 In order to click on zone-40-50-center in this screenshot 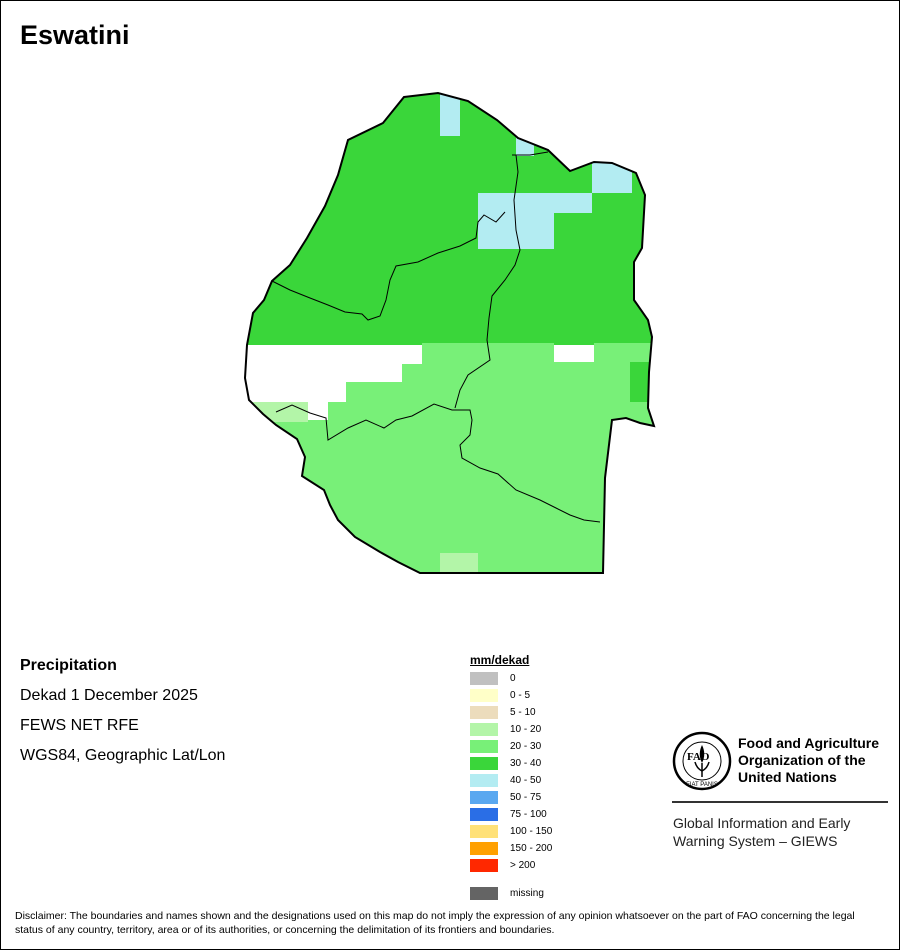, I will do `click(516, 221)`.